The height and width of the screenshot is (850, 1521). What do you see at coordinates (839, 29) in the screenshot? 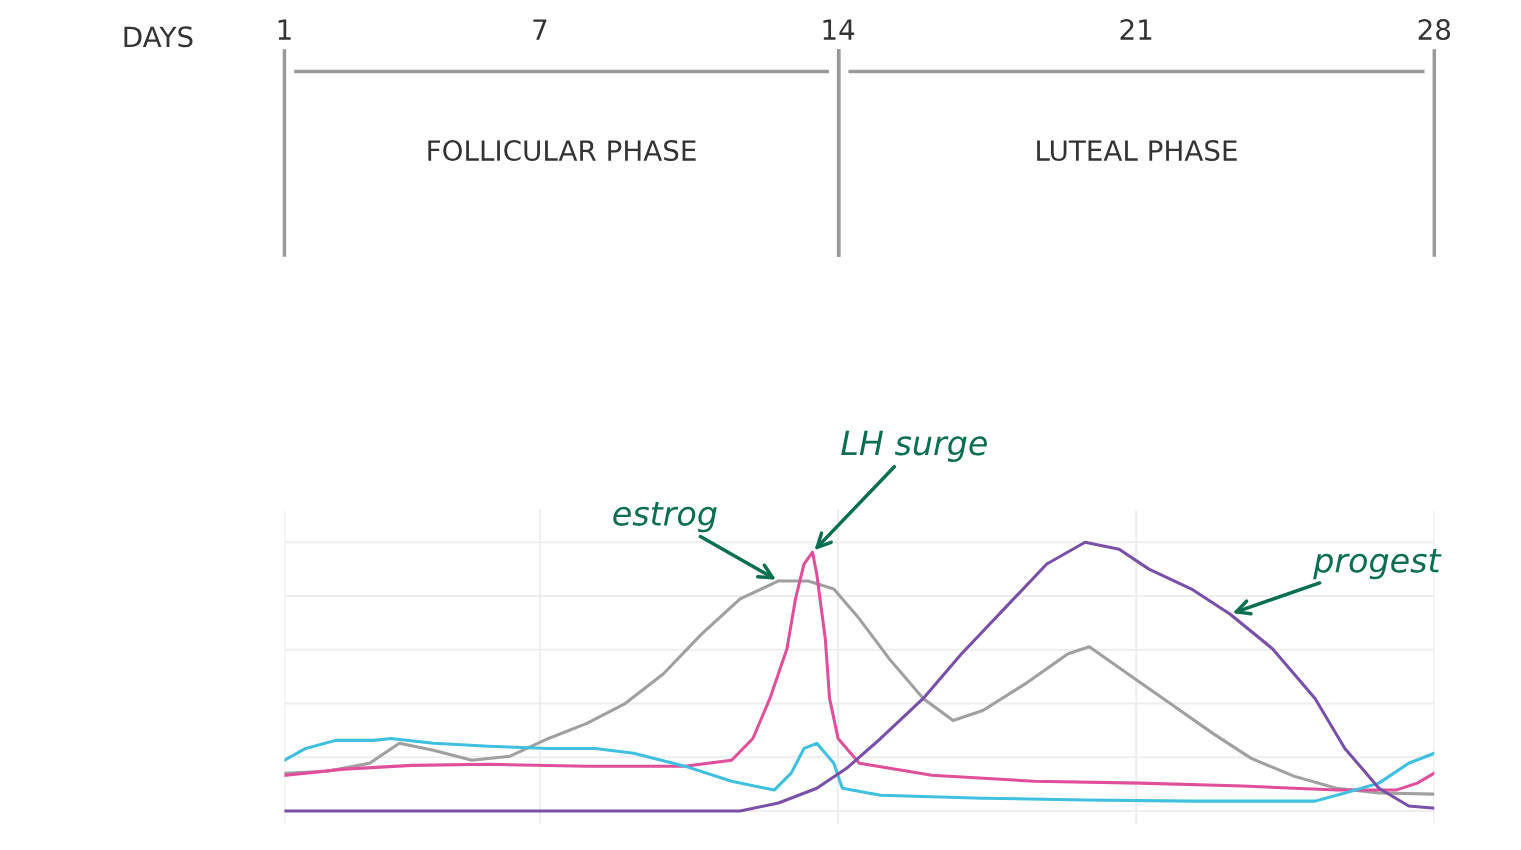
I see `x-tick-label: 14` at bounding box center [839, 29].